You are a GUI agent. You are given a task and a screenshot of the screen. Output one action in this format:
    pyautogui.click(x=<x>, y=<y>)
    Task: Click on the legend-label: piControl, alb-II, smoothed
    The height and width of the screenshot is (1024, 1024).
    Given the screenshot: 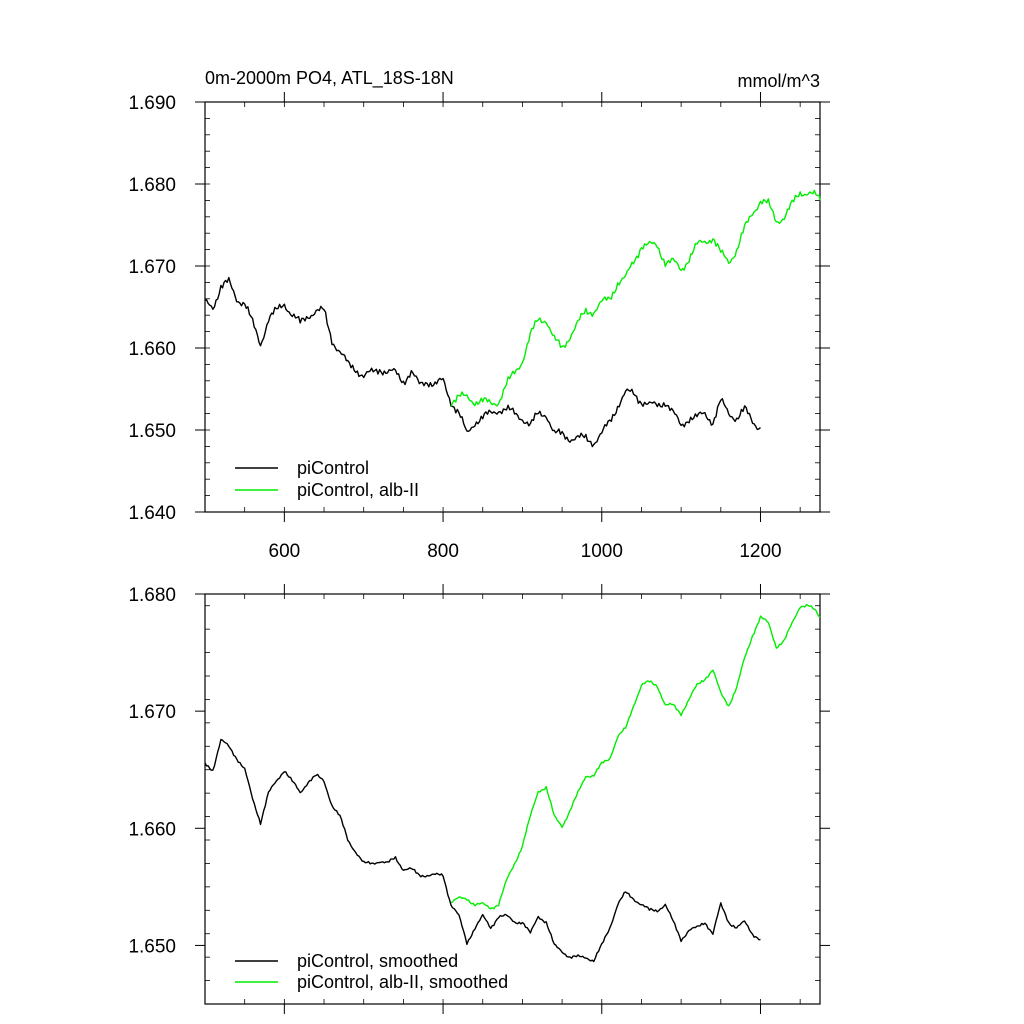 What is the action you would take?
    pyautogui.click(x=402, y=982)
    